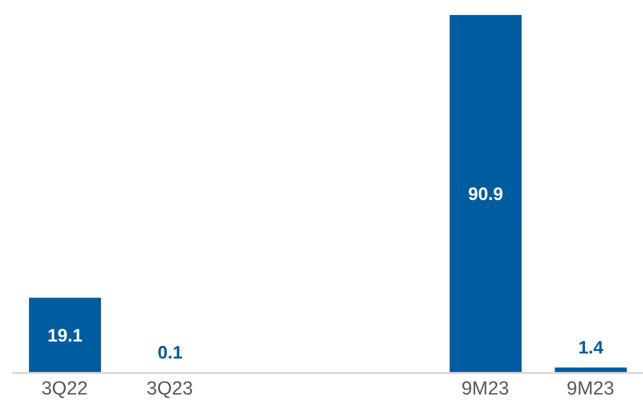 The width and height of the screenshot is (643, 410). Describe the element at coordinates (169, 389) in the screenshot. I see `x-tick-label: 3Q23` at that location.